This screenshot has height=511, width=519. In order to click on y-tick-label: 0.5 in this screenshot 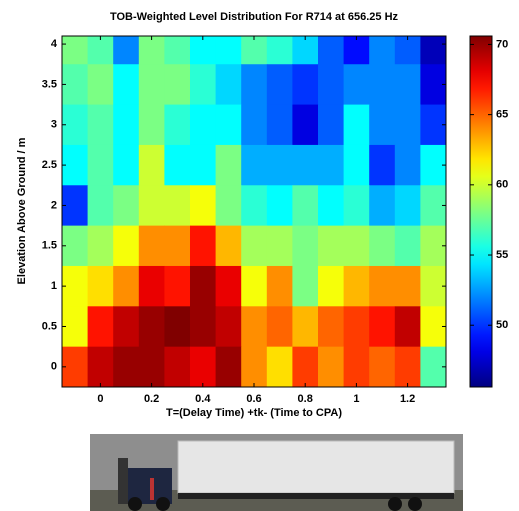, I will do `click(49, 326)`.